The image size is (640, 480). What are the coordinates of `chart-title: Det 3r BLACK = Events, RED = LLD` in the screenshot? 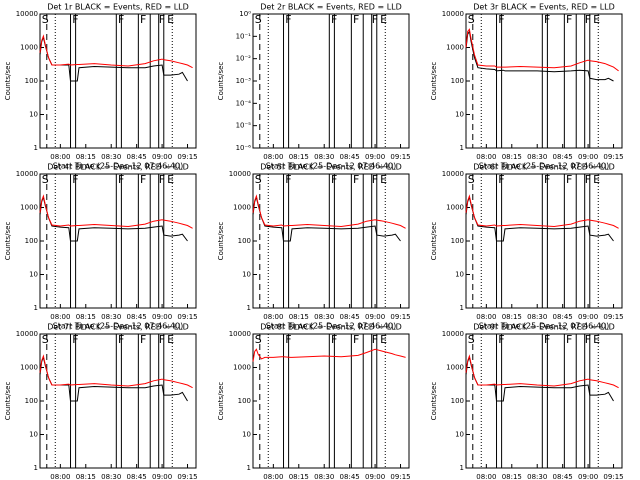 It's located at (544, 7).